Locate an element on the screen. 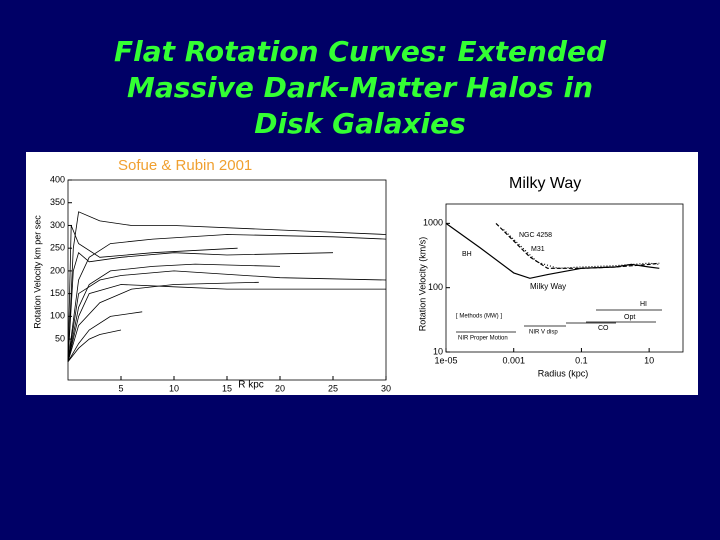  annotation: NIR Proper Motion is located at coordinates (483, 339).